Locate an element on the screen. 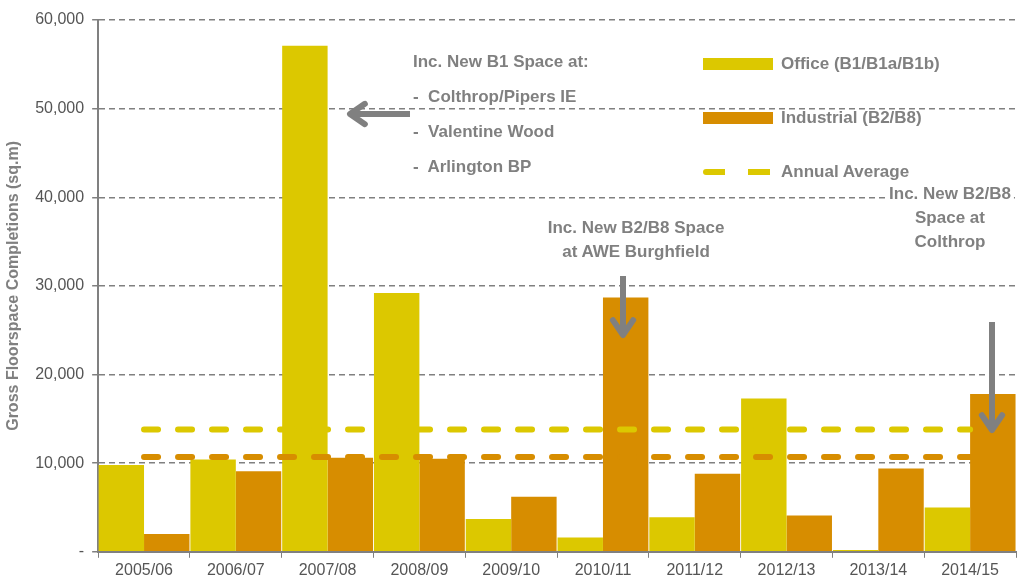 This screenshot has width=1028, height=583. x-tick-label: 2009/10 is located at coordinates (511, 569).